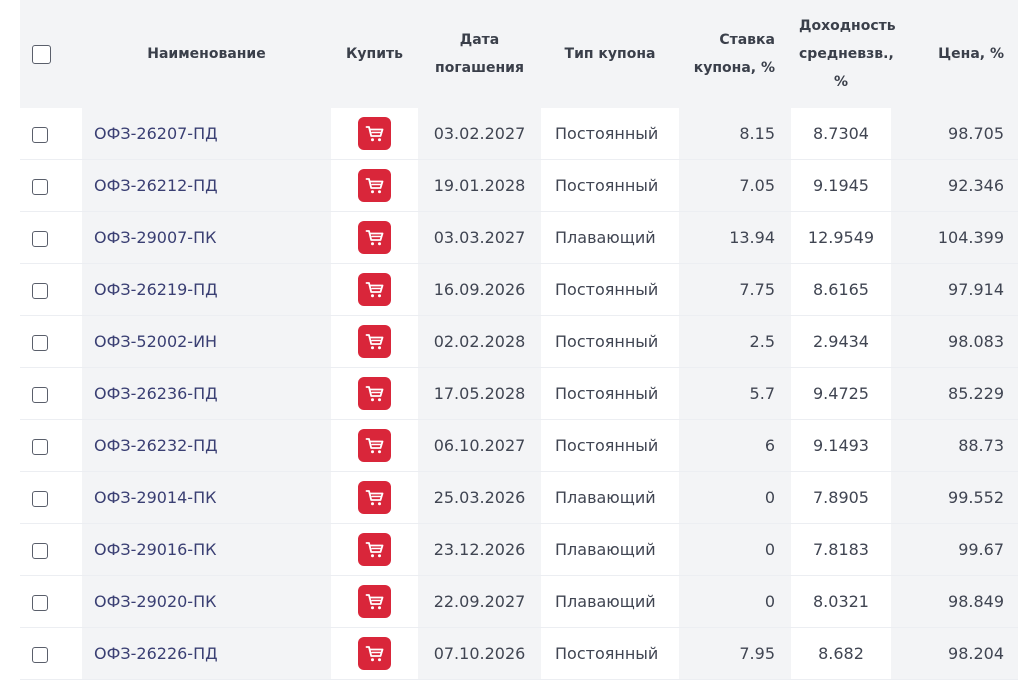 The image size is (1034, 696). What do you see at coordinates (954, 290) in the screenshot?
I see `price-cell: 97.914` at bounding box center [954, 290].